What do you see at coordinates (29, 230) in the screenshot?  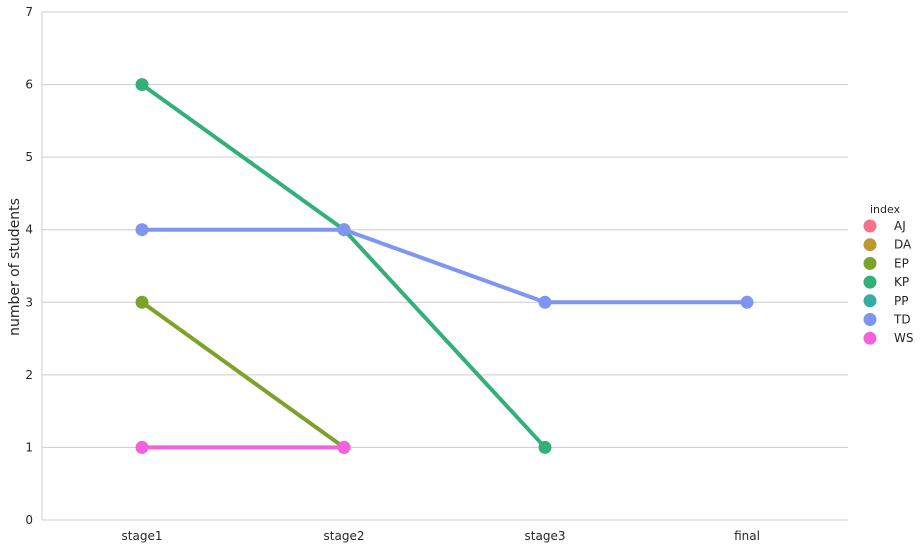 I see `y-tick-label: 4` at bounding box center [29, 230].